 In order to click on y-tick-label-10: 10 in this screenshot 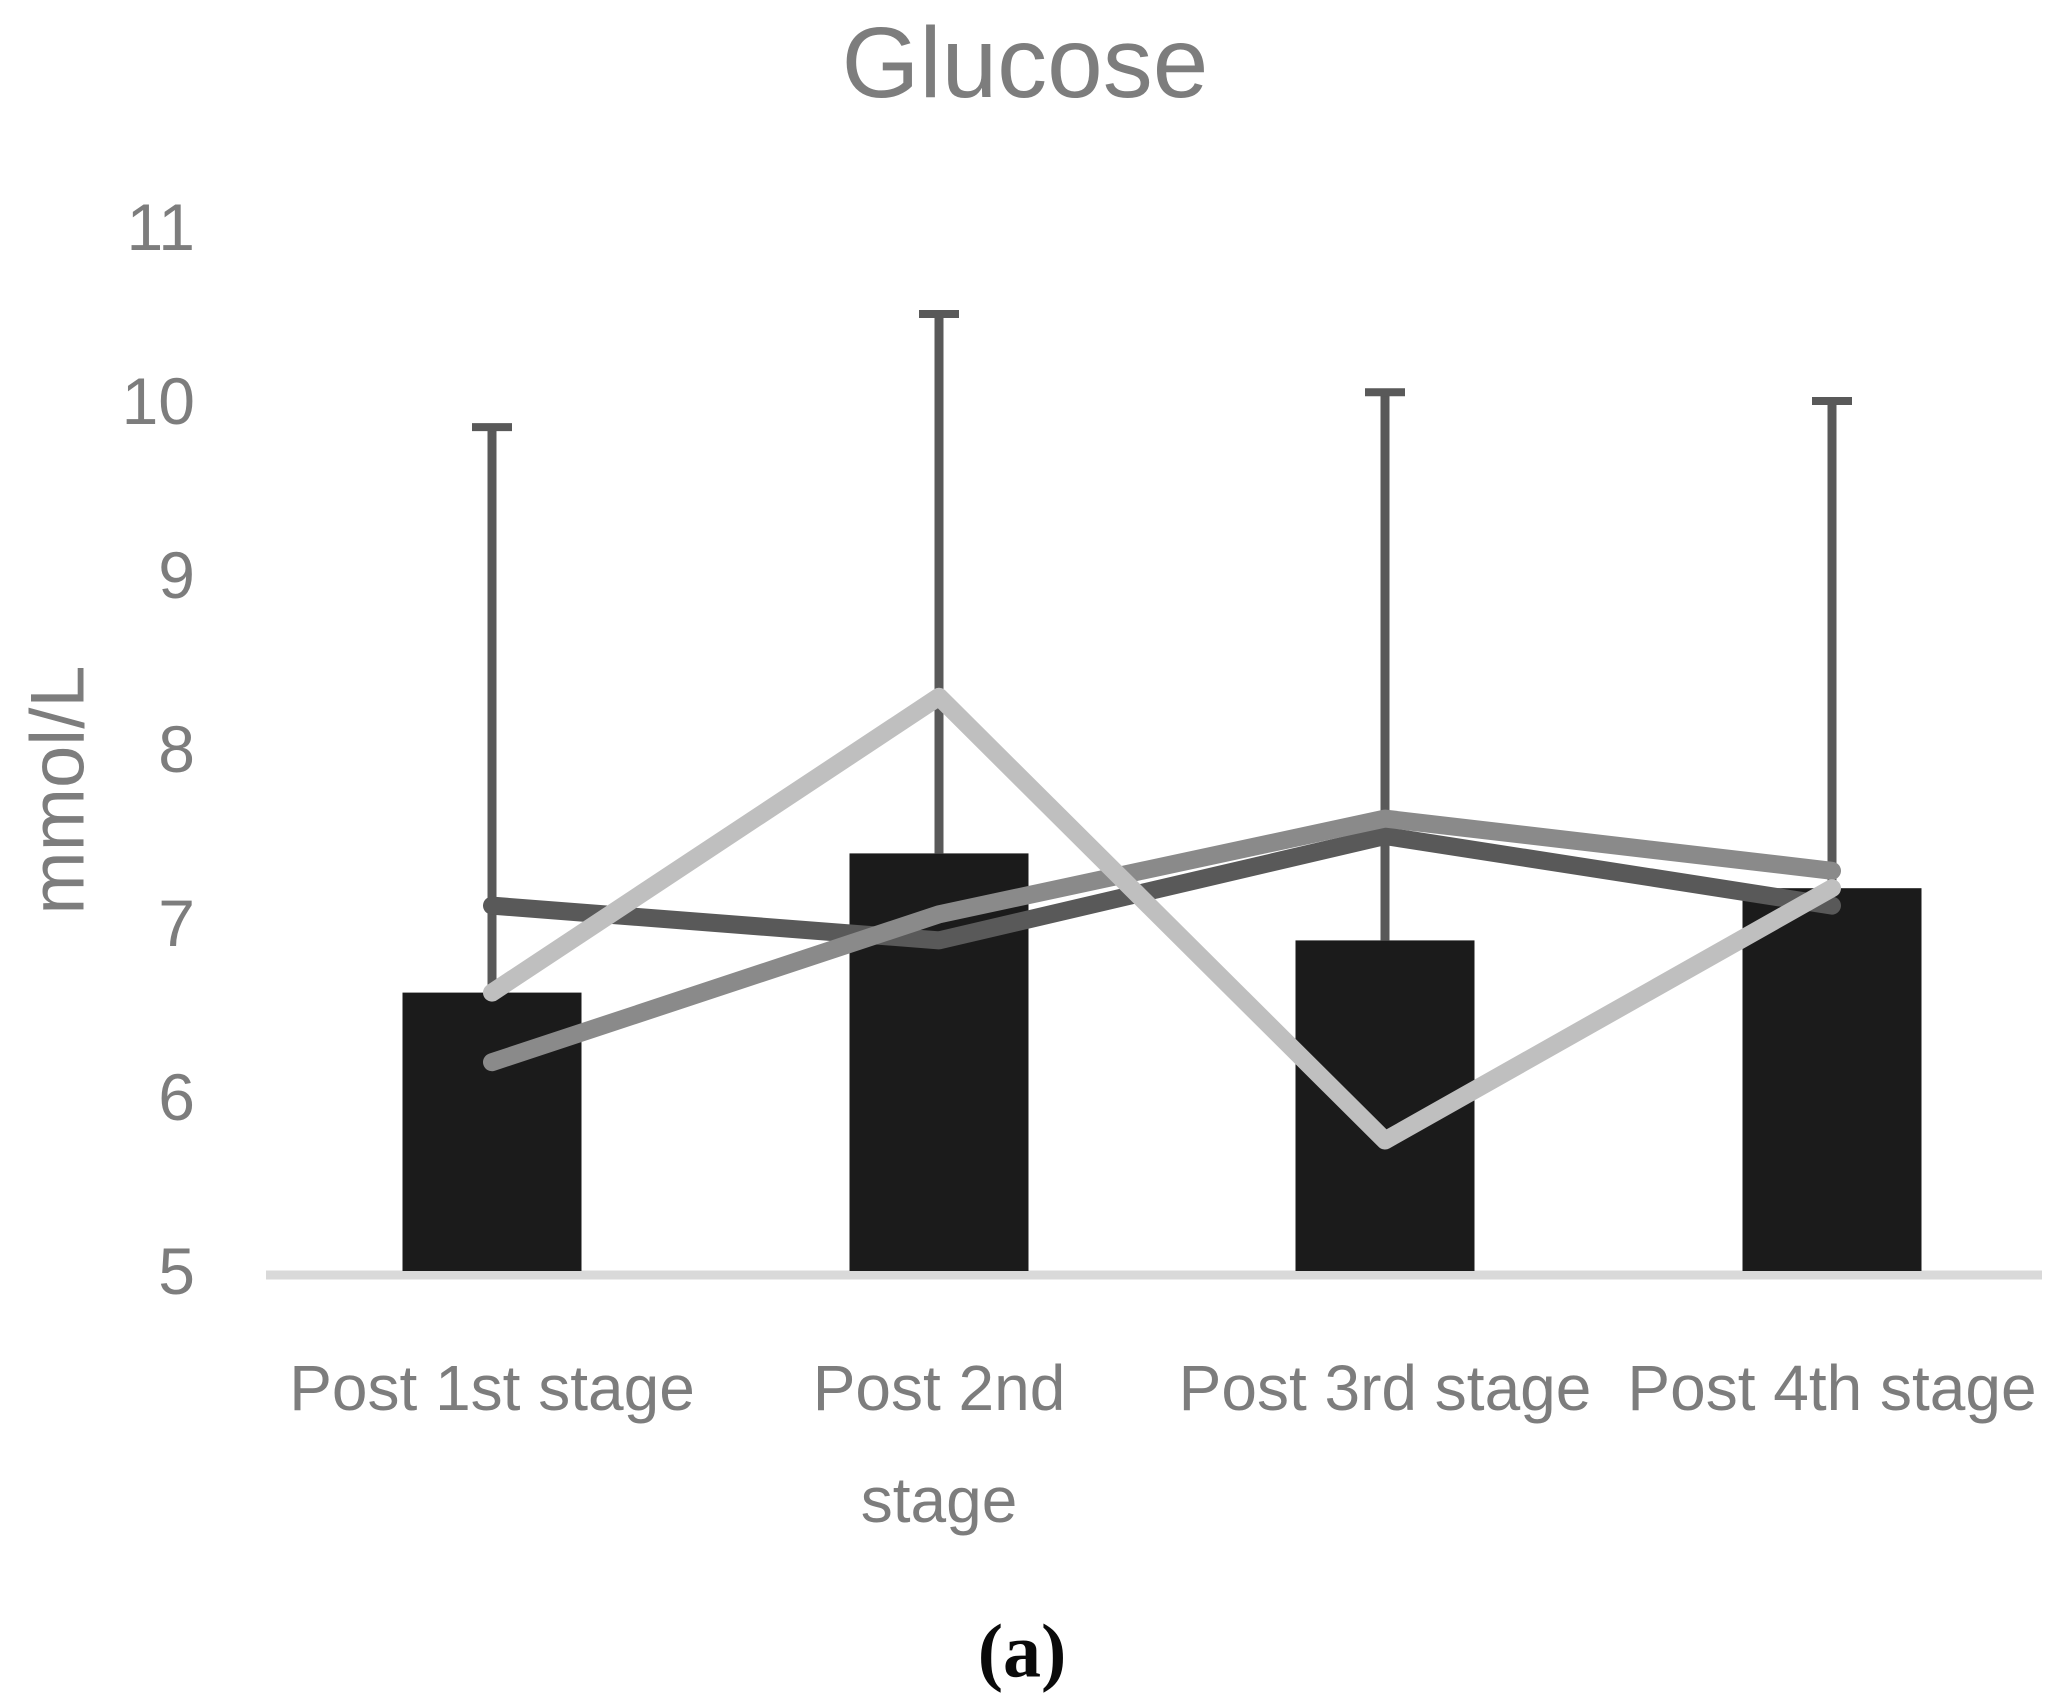, I will do `click(158, 401)`.